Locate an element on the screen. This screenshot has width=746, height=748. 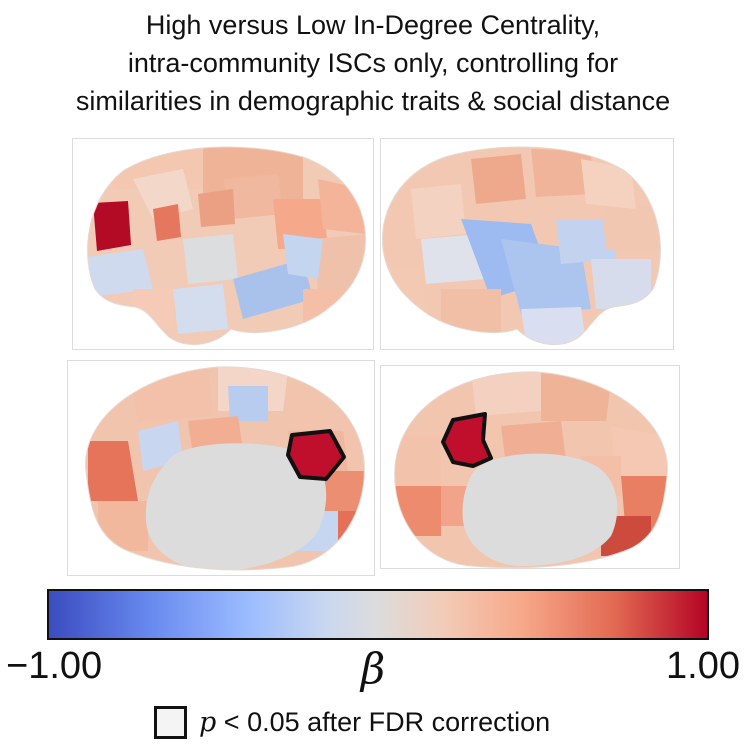
colorbar is located at coordinates (378, 614).